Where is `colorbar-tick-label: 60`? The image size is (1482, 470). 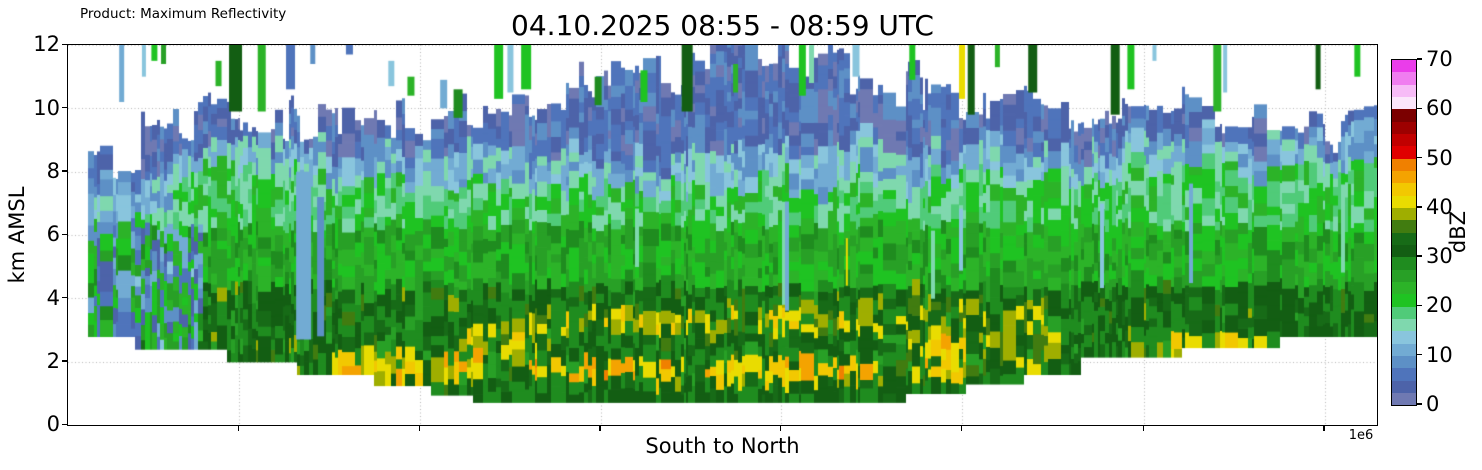 colorbar-tick-label: 60 is located at coordinates (1439, 108).